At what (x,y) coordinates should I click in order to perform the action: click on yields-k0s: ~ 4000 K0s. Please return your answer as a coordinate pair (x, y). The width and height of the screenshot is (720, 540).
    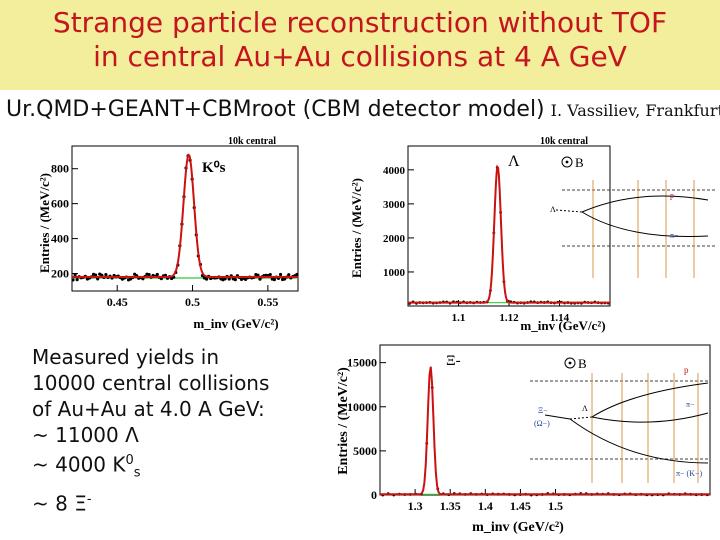
    Looking at the image, I should click on (150, 467).